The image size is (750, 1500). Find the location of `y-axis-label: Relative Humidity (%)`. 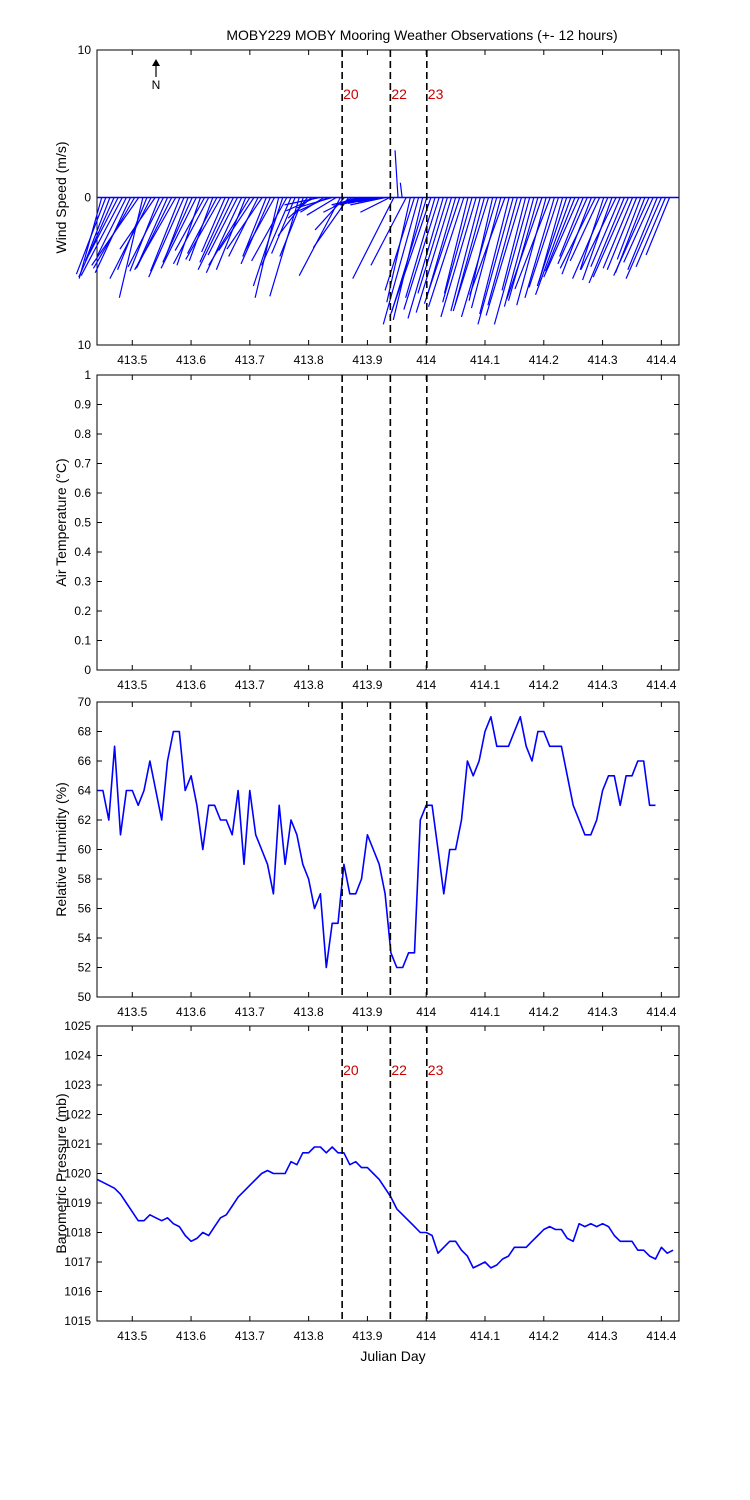

y-axis-label: Relative Humidity (%) is located at coordinates (61, 849).